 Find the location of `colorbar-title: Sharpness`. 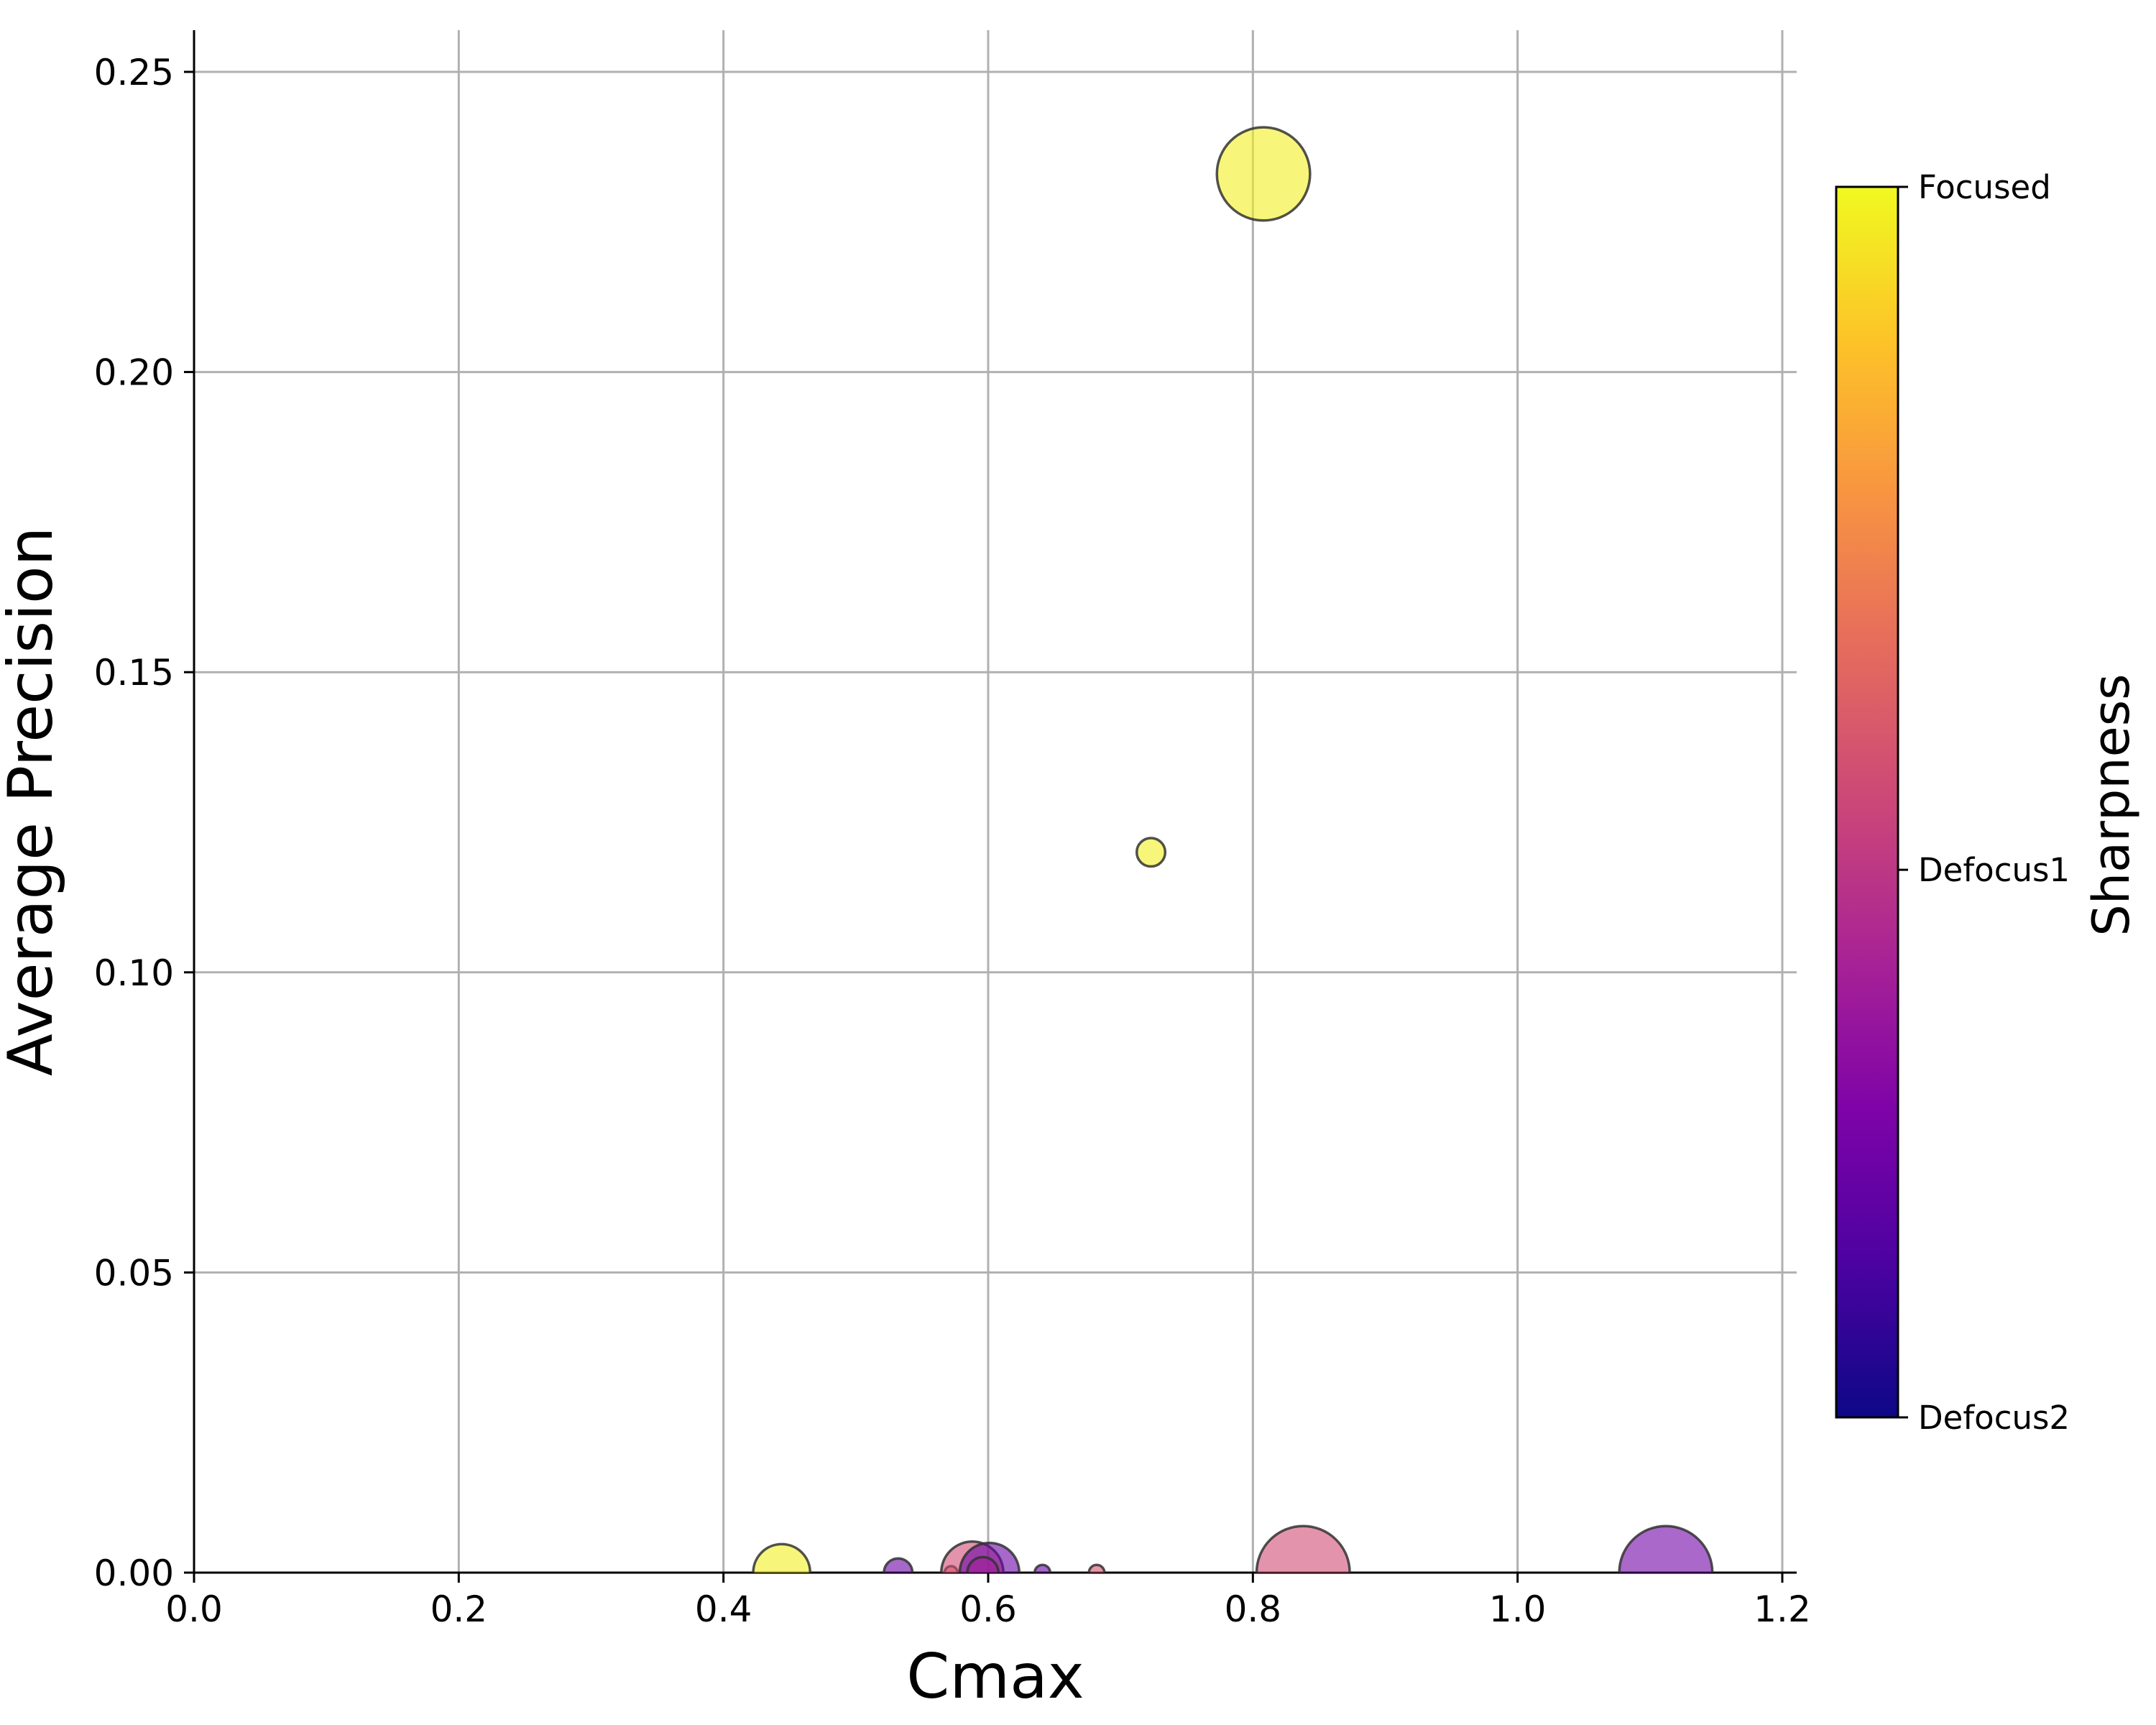

colorbar-title: Sharpness is located at coordinates (2111, 804).